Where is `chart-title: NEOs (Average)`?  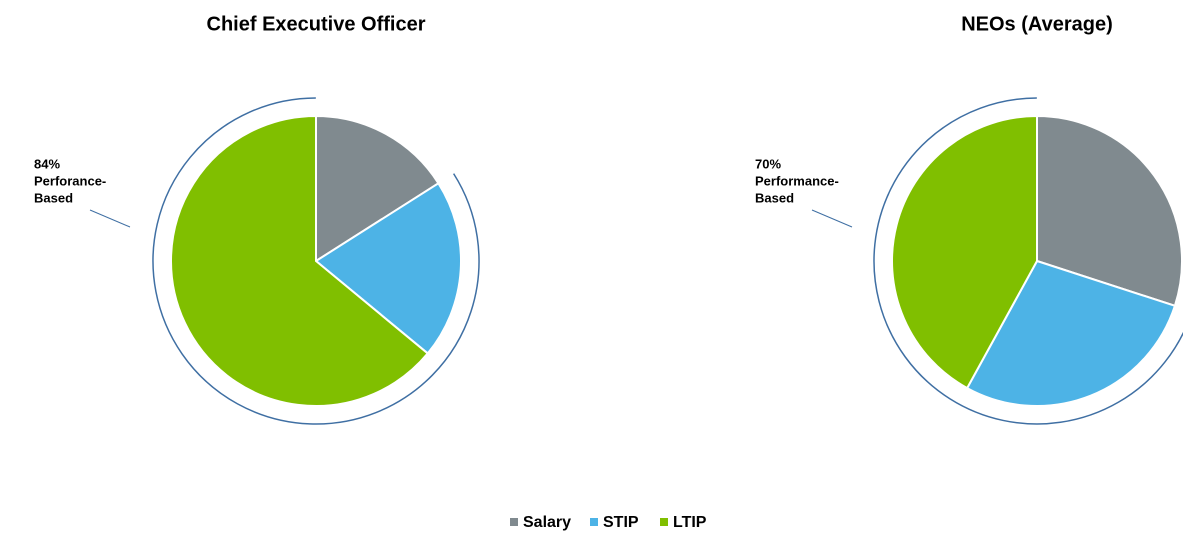
chart-title: NEOs (Average) is located at coordinates (1037, 24).